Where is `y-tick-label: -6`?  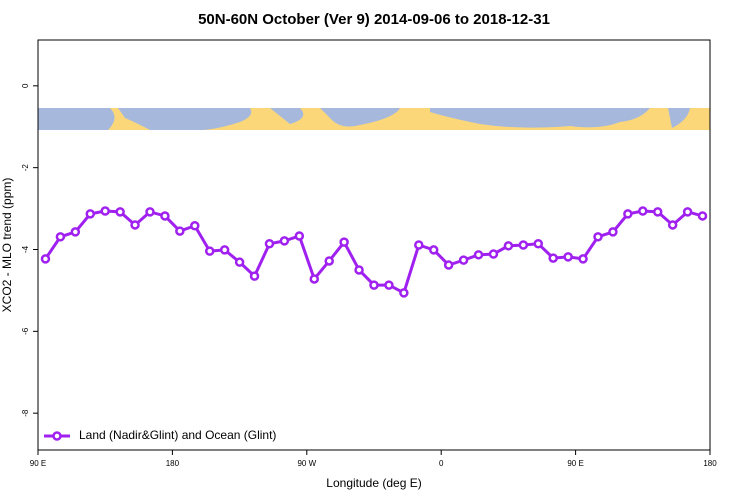 y-tick-label: -6 is located at coordinates (25, 331).